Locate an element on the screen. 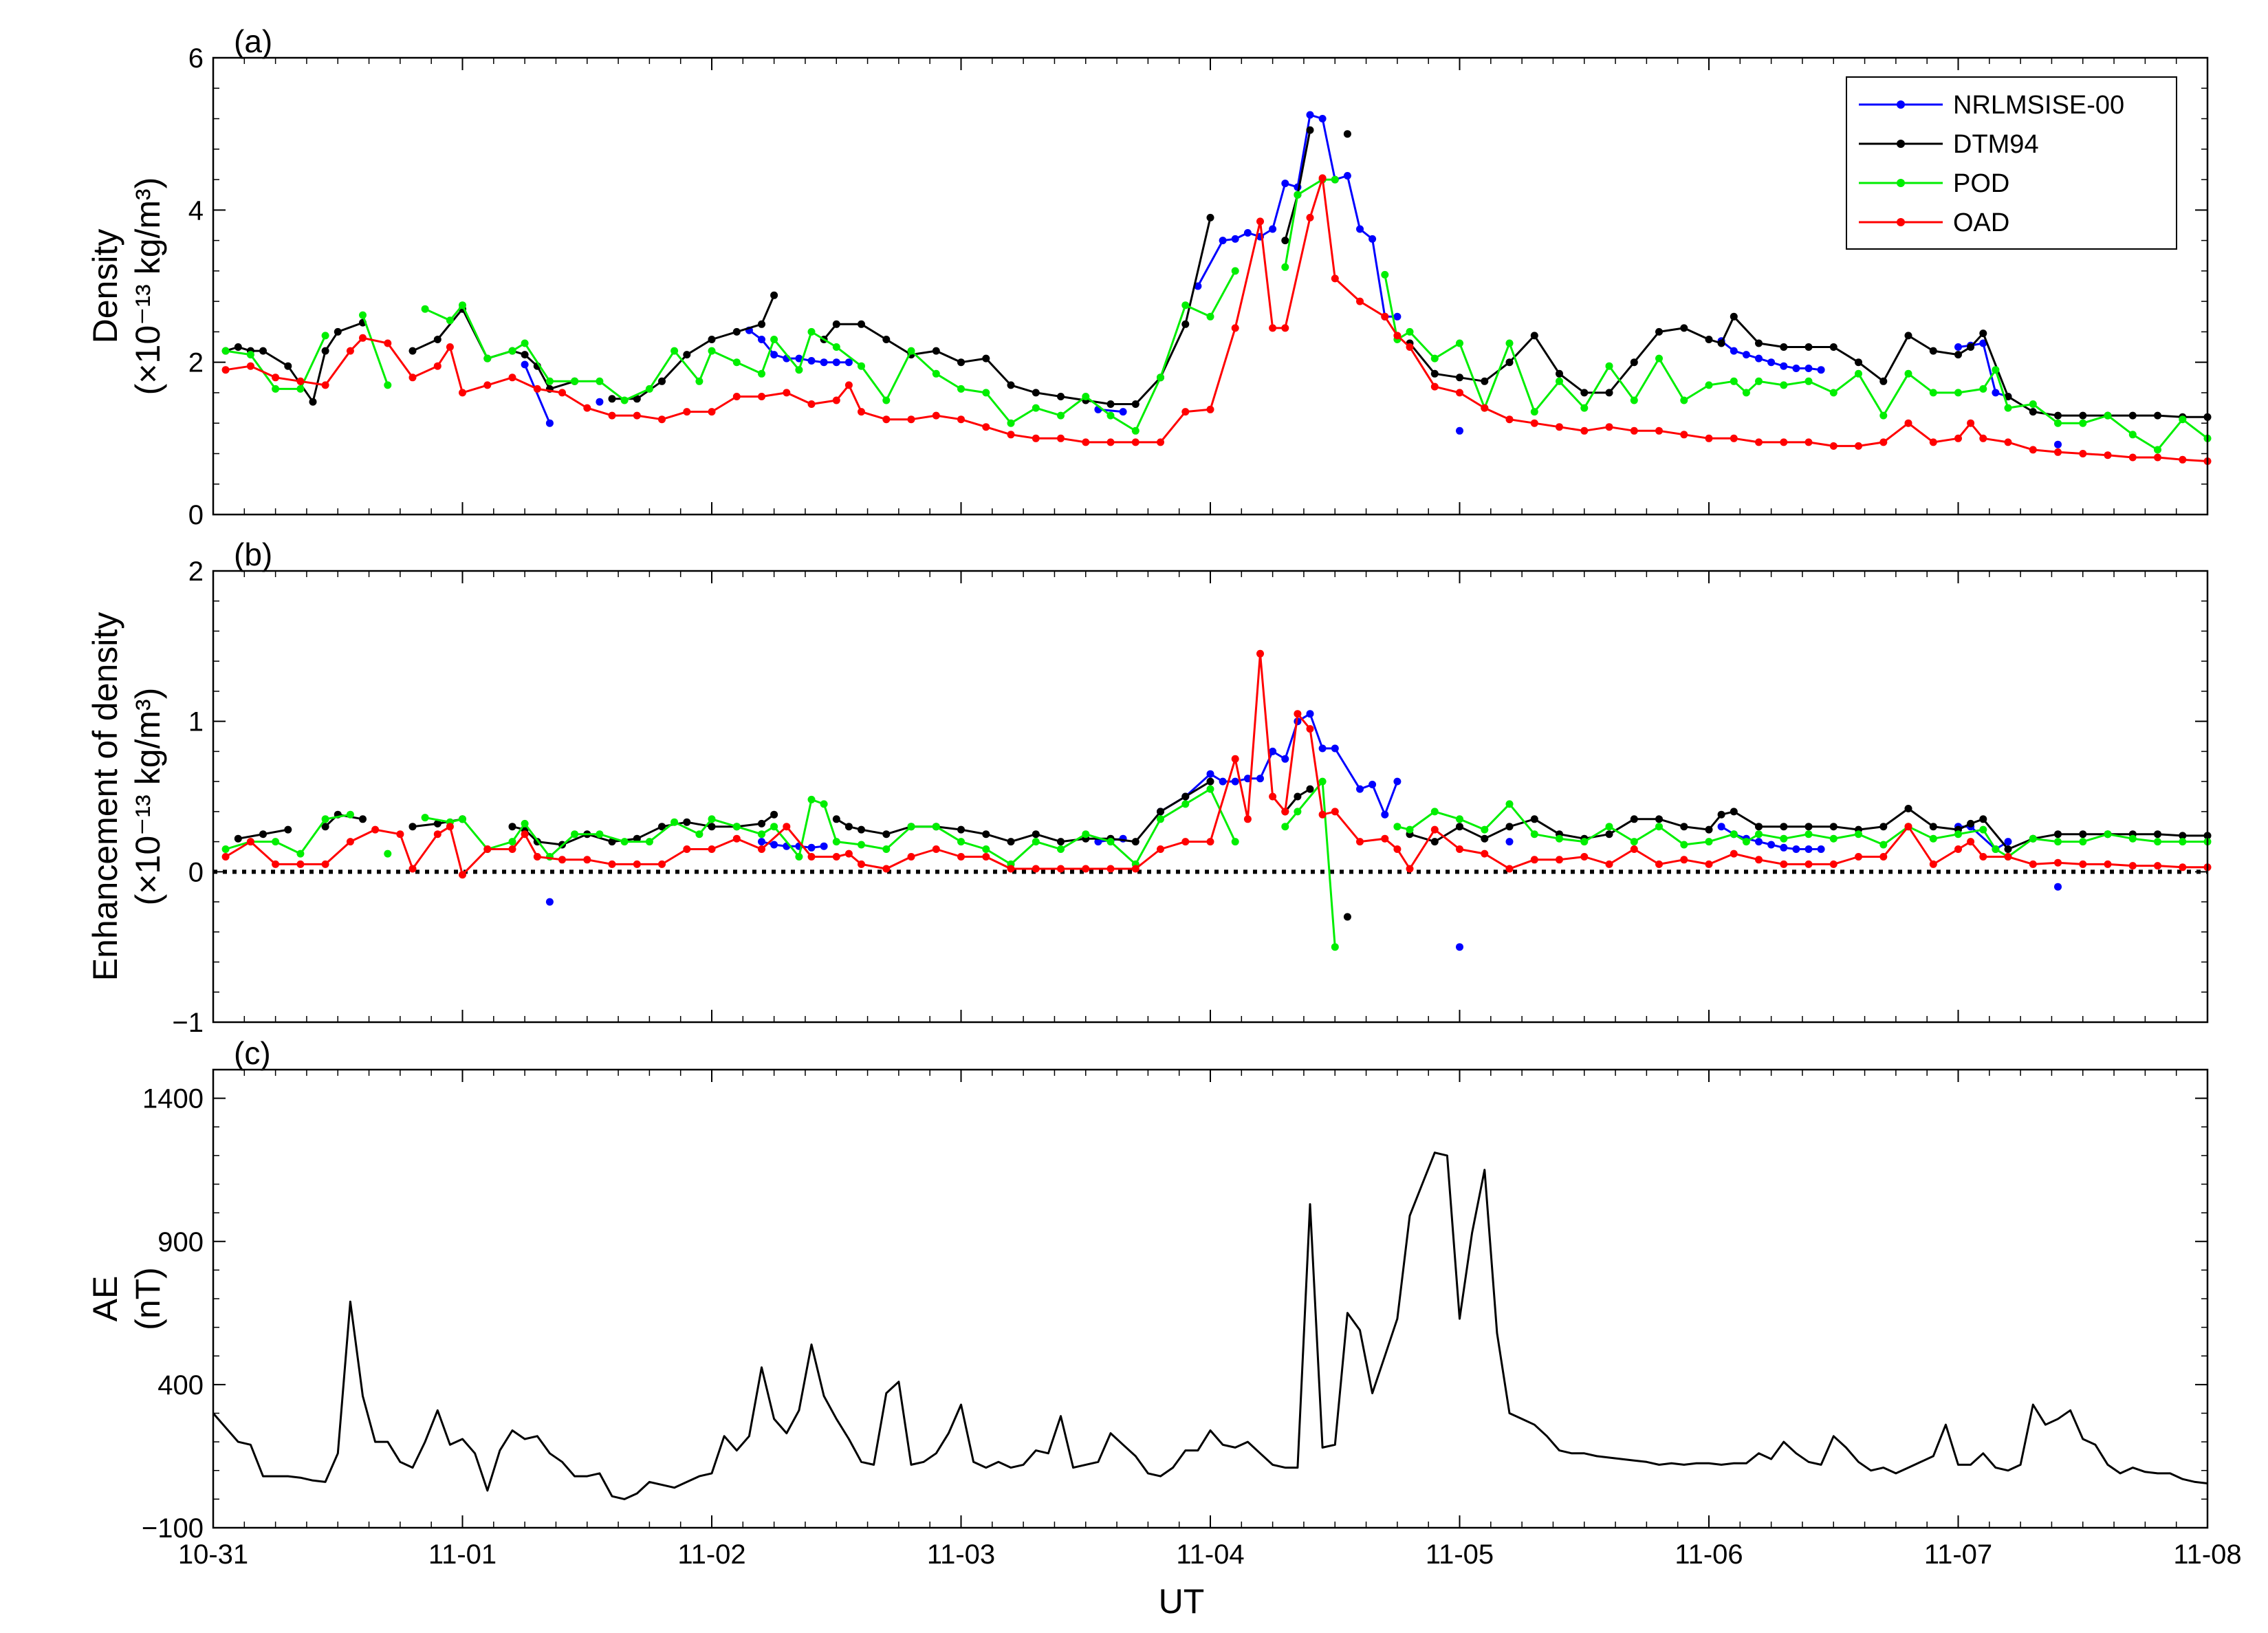 The width and height of the screenshot is (2268, 1633). x-tick-label: 11-03 is located at coordinates (961, 1554).